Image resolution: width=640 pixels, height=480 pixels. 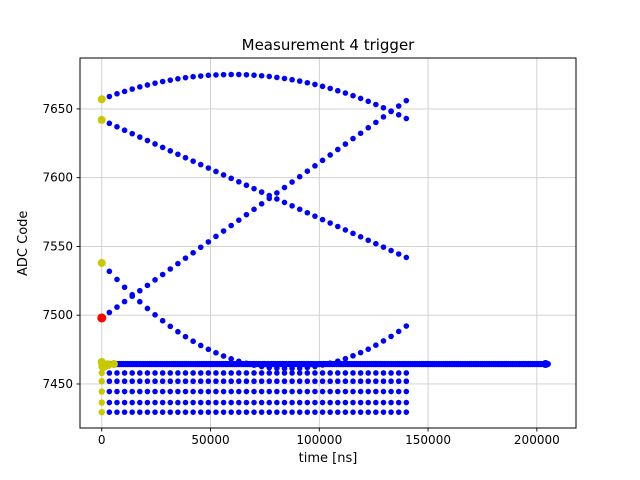 I want to click on chart-title: Measurement 4 trigger, so click(x=328, y=45).